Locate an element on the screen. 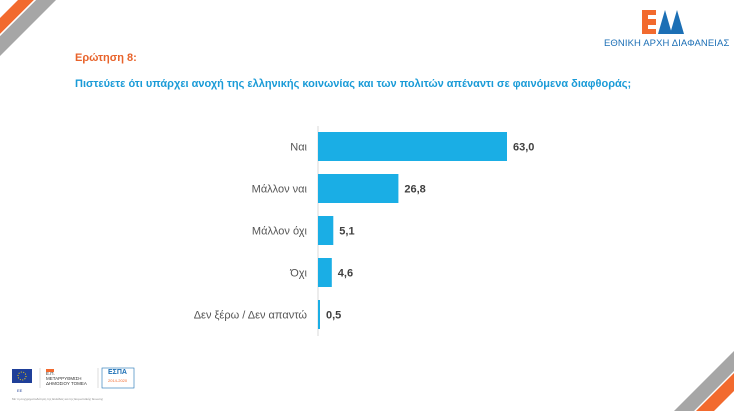 The height and width of the screenshot is (411, 734). espa-years: 2014-2020 is located at coordinates (118, 380).